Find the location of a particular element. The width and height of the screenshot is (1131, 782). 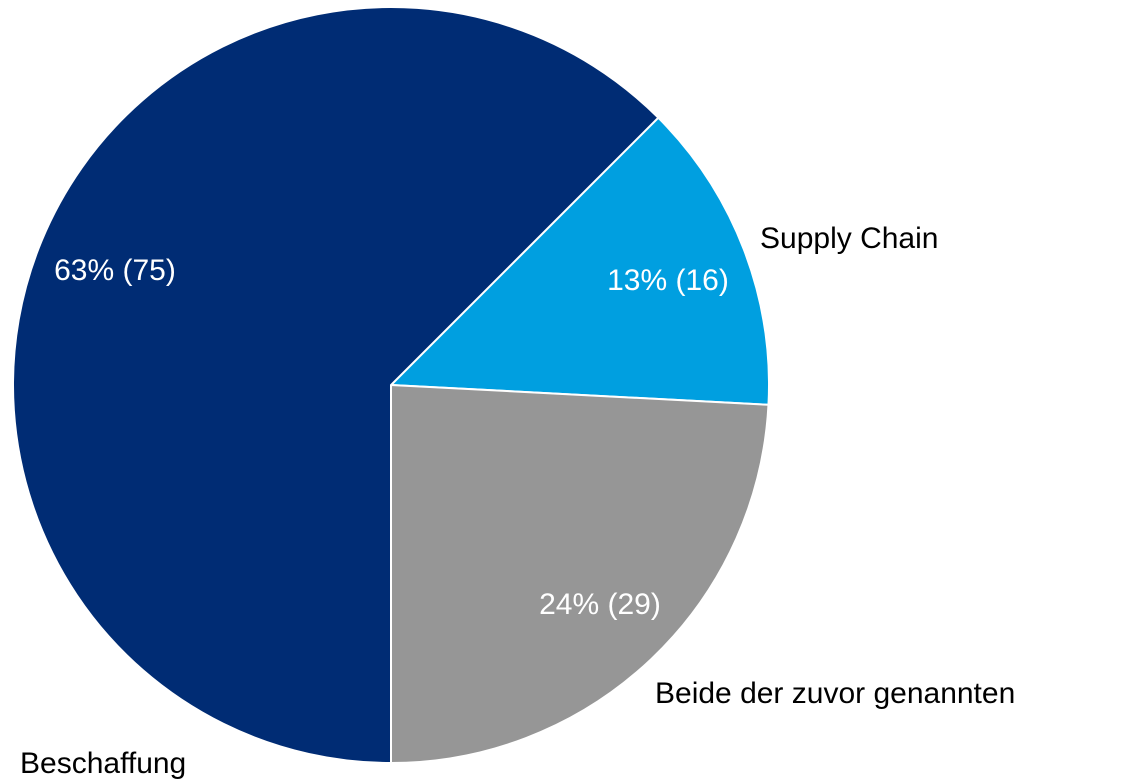

pie-slice is located at coordinates (579, 261).